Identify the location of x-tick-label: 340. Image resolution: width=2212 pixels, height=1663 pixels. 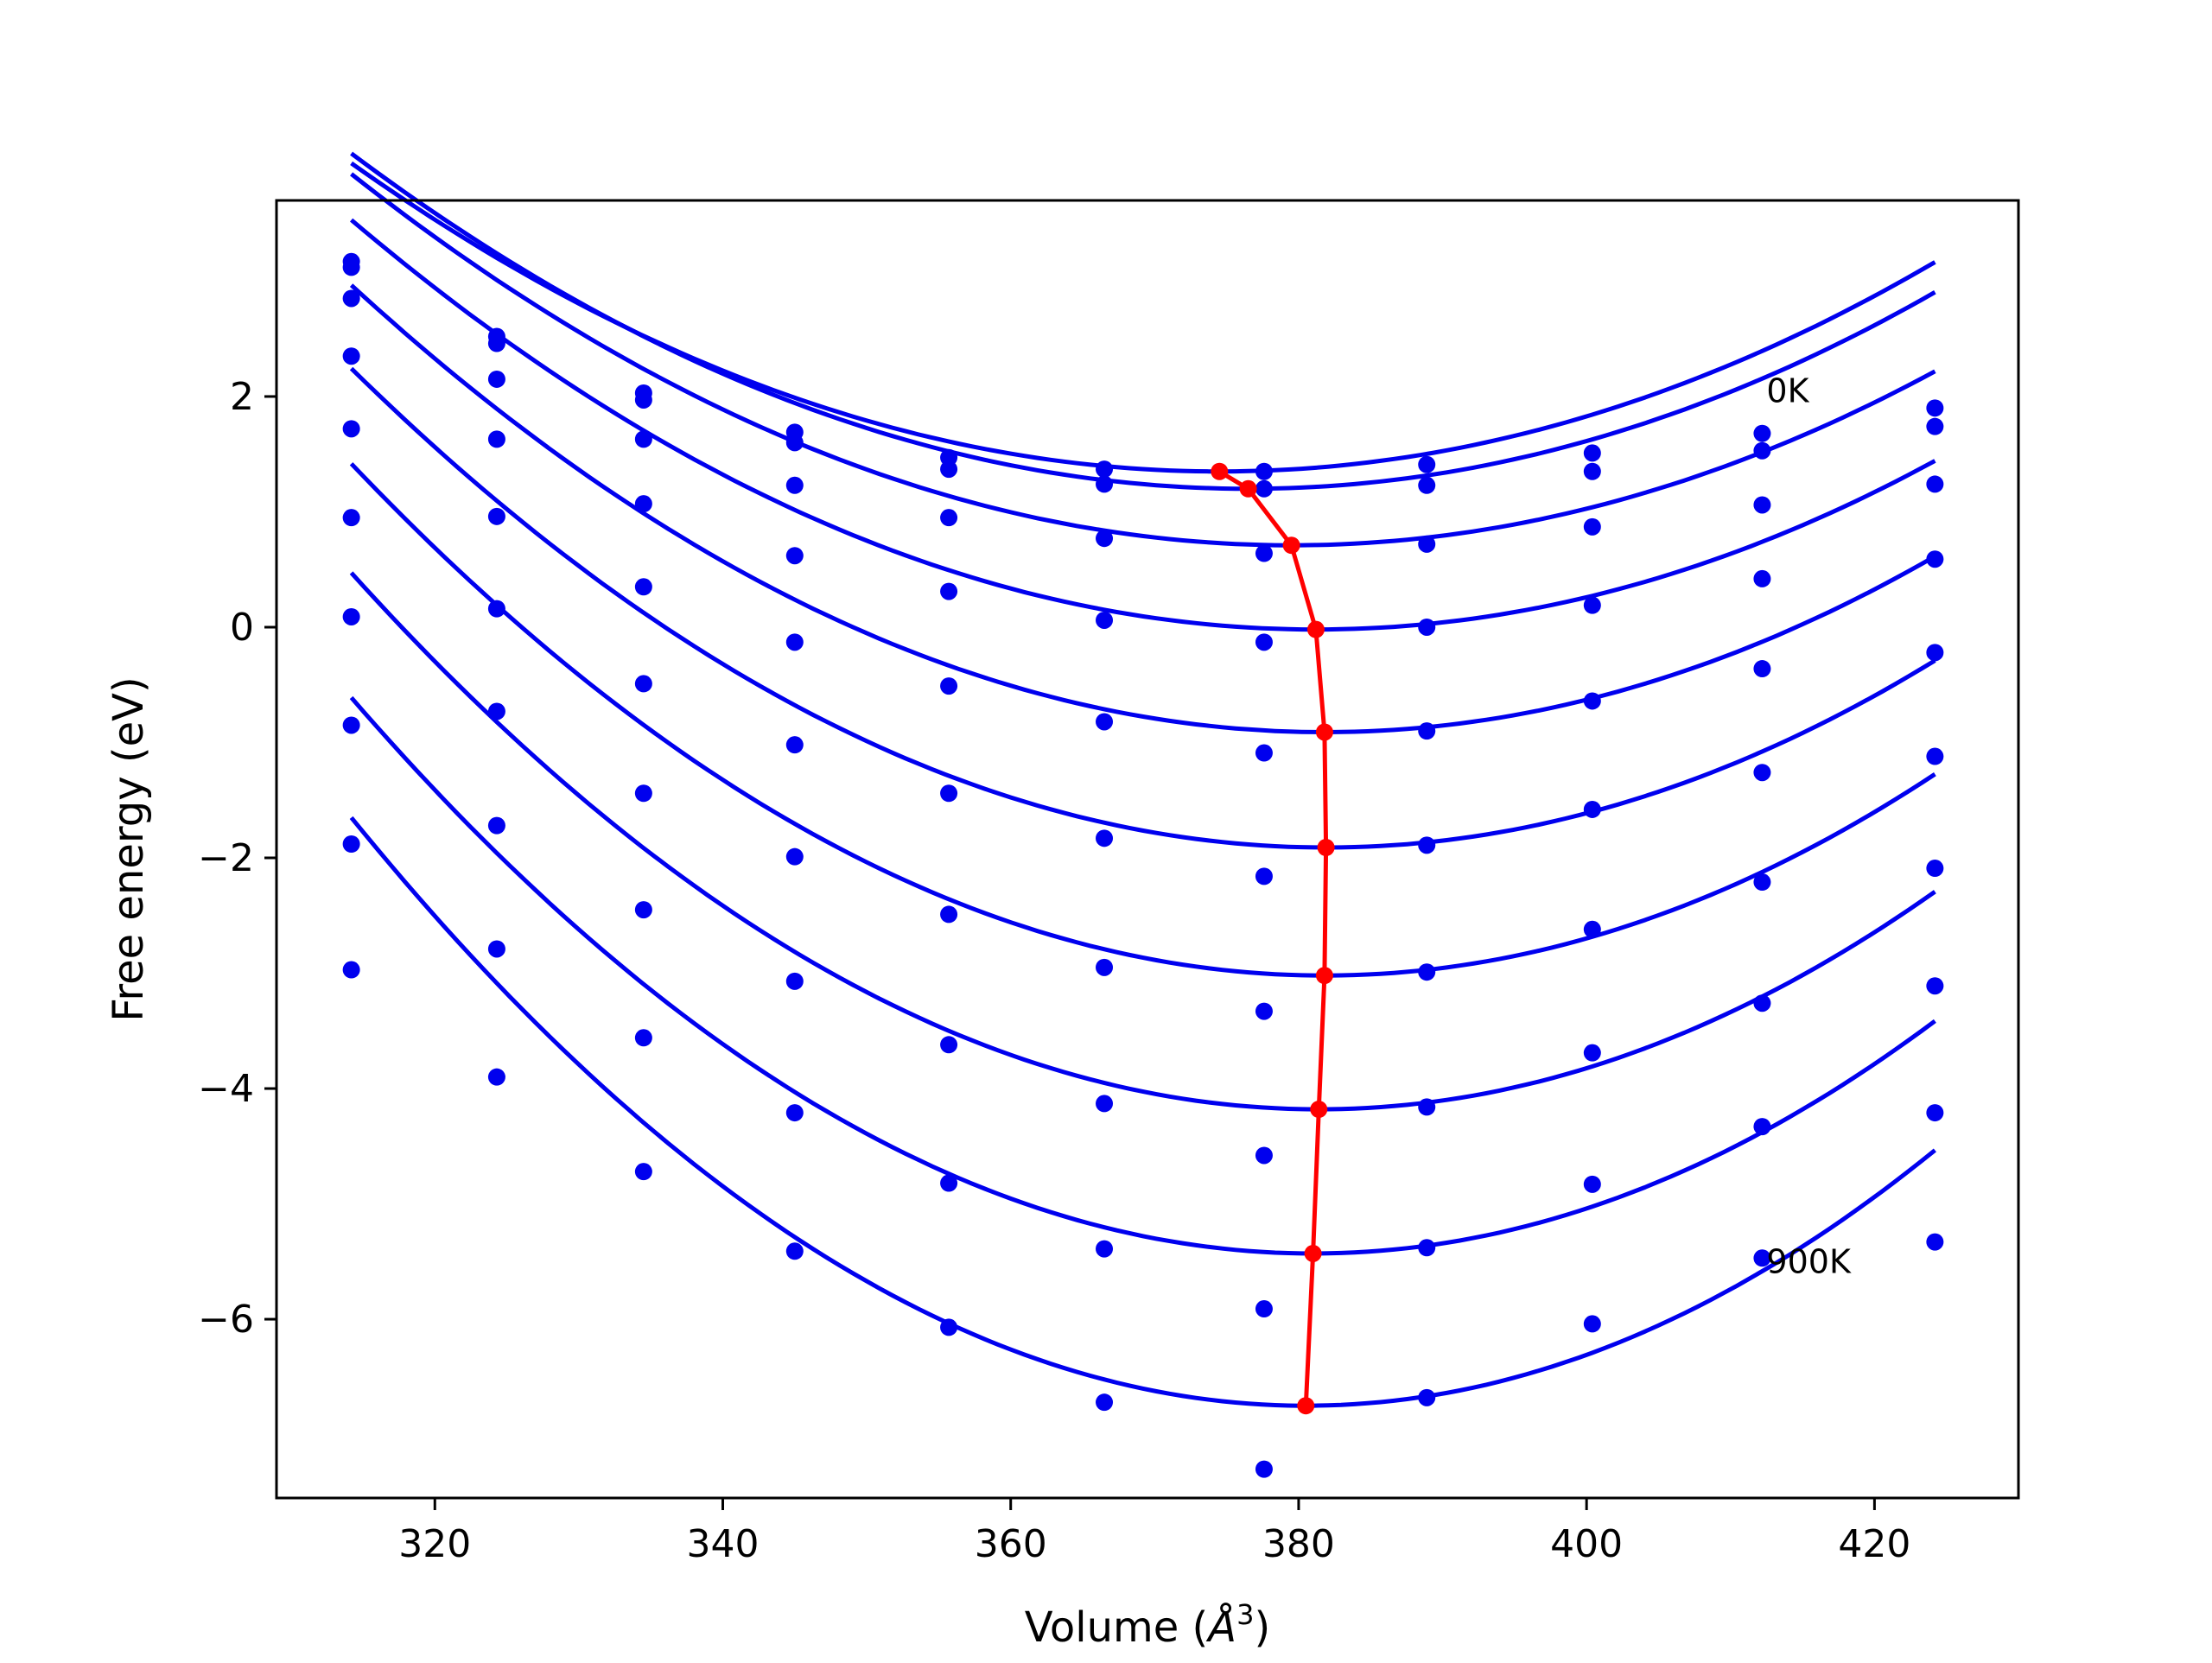
(723, 1544).